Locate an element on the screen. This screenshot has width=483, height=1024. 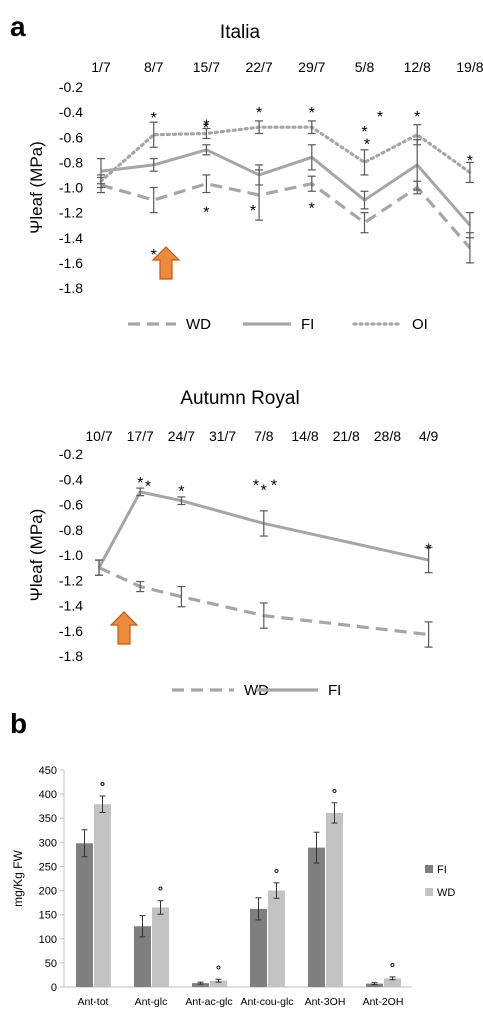
x-tick-label: 12/8 is located at coordinates (417, 67).